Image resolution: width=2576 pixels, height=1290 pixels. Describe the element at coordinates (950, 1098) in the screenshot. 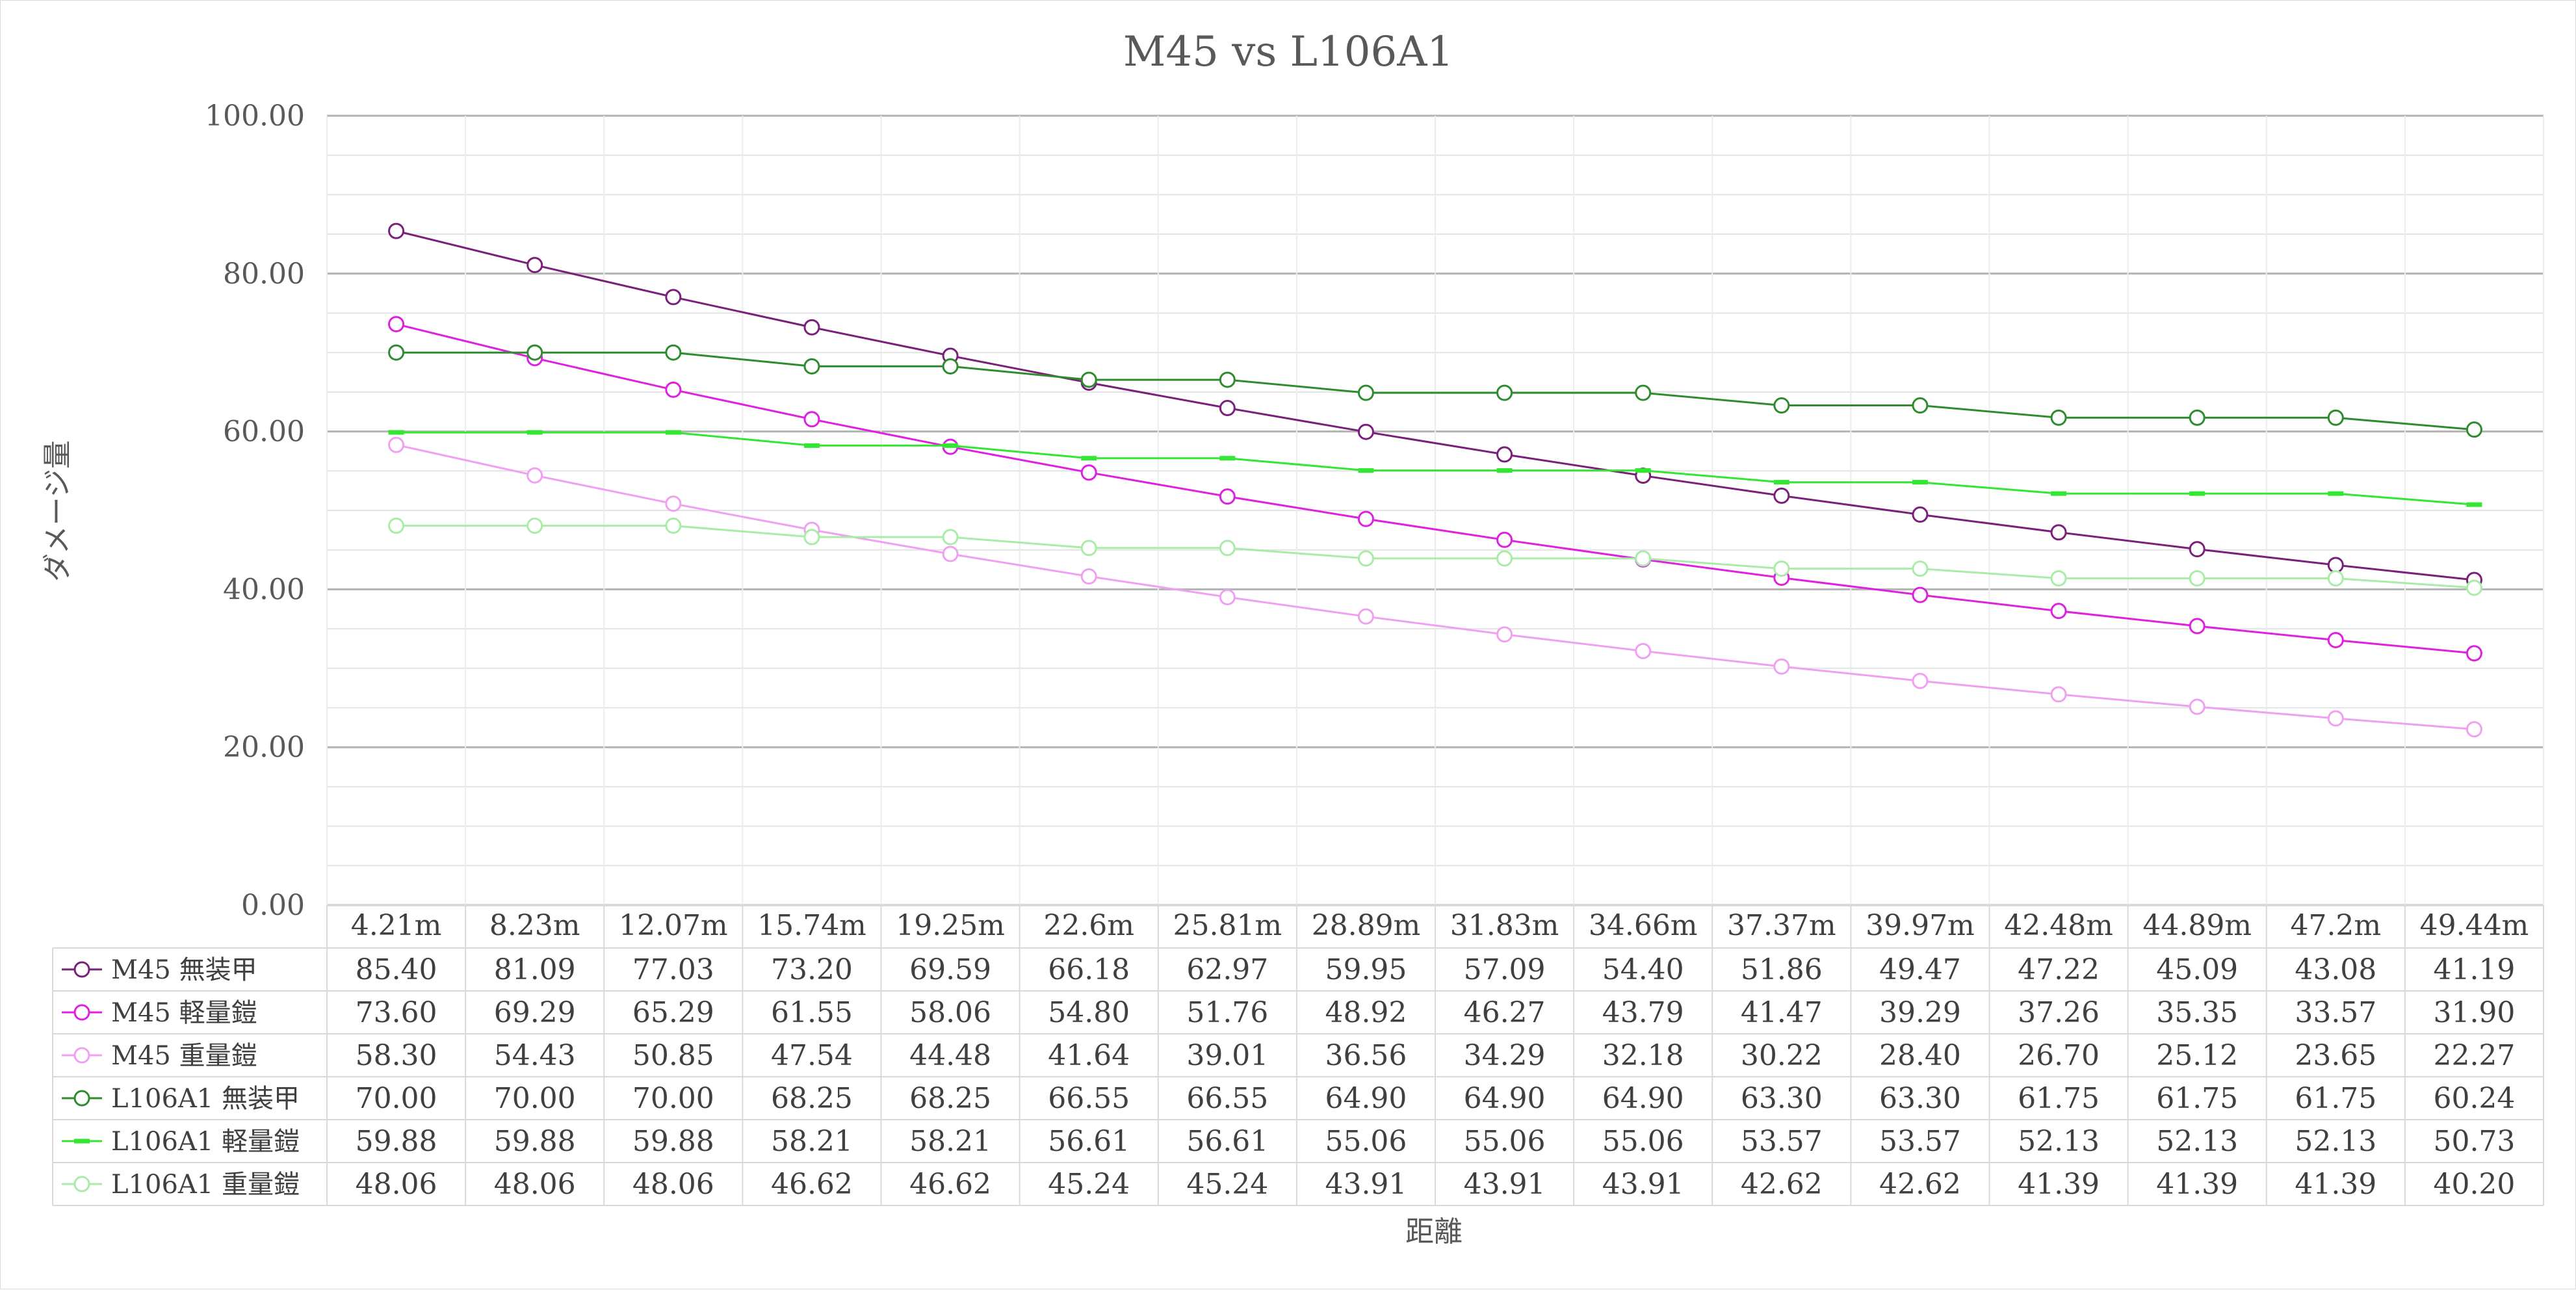

I see `table-cell-value: 68.25` at that location.